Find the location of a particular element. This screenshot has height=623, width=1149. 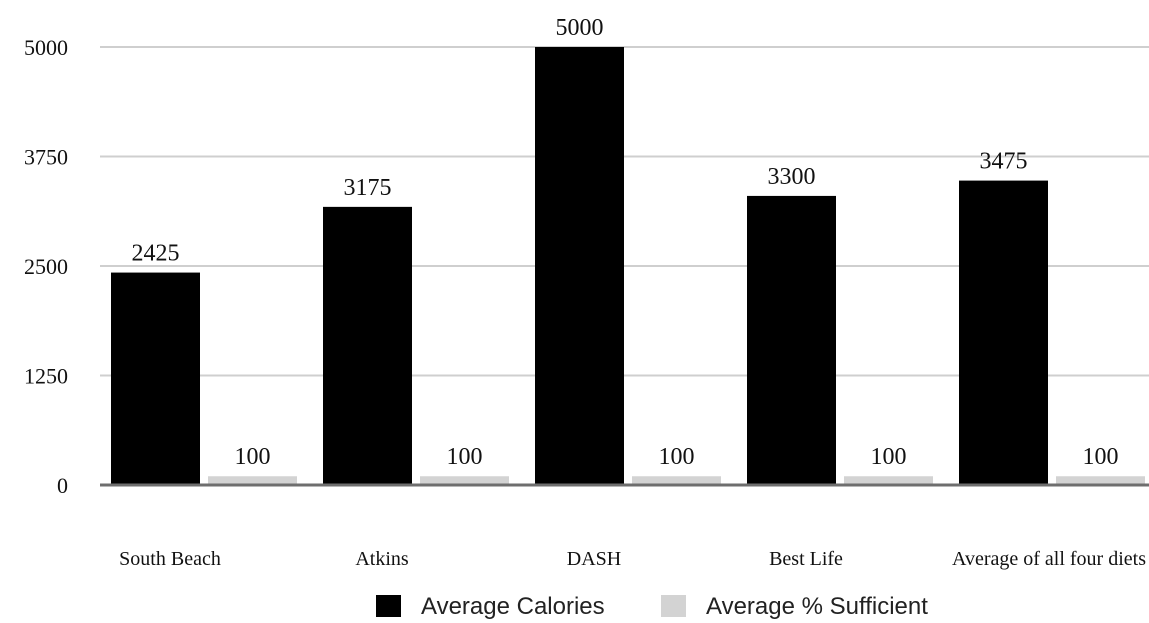

legend-label: Average % Sufficient is located at coordinates (817, 606).